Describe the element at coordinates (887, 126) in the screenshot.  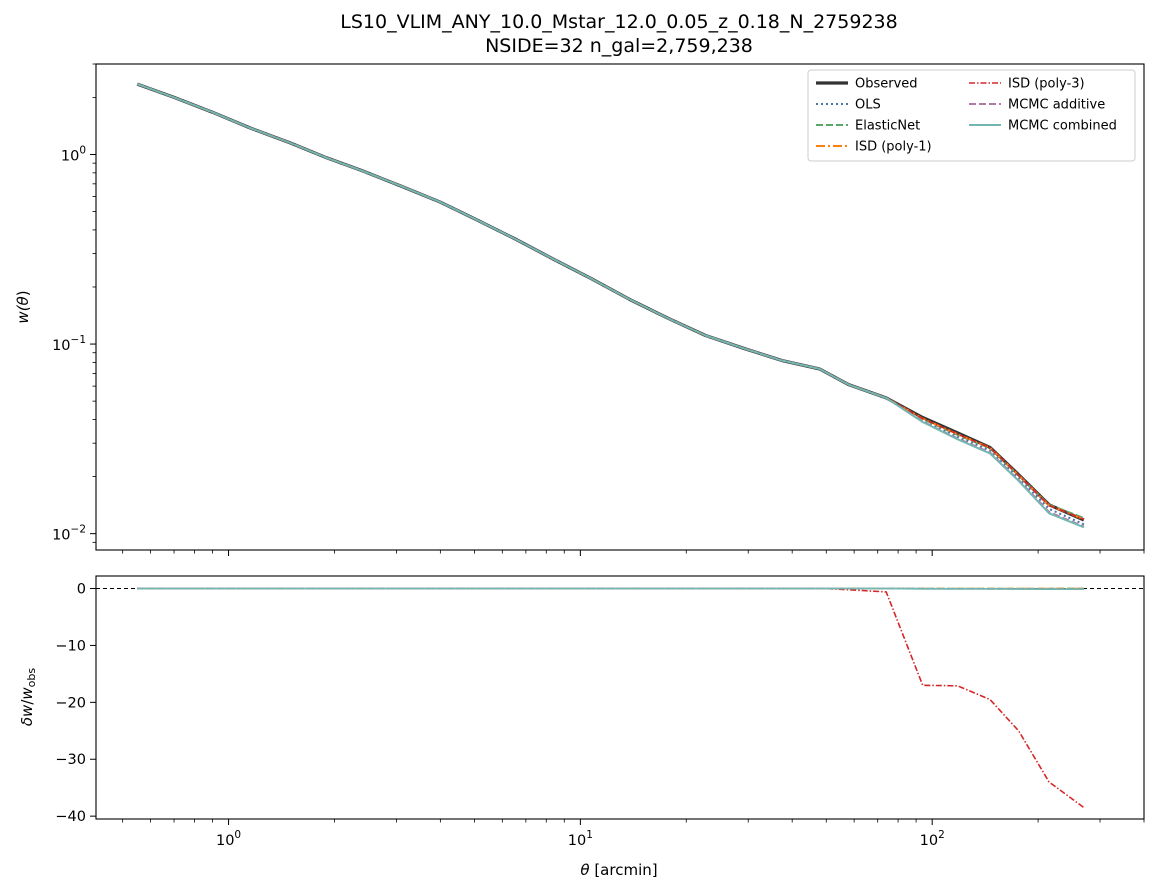
I see `legend-label: ElasticNet` at that location.